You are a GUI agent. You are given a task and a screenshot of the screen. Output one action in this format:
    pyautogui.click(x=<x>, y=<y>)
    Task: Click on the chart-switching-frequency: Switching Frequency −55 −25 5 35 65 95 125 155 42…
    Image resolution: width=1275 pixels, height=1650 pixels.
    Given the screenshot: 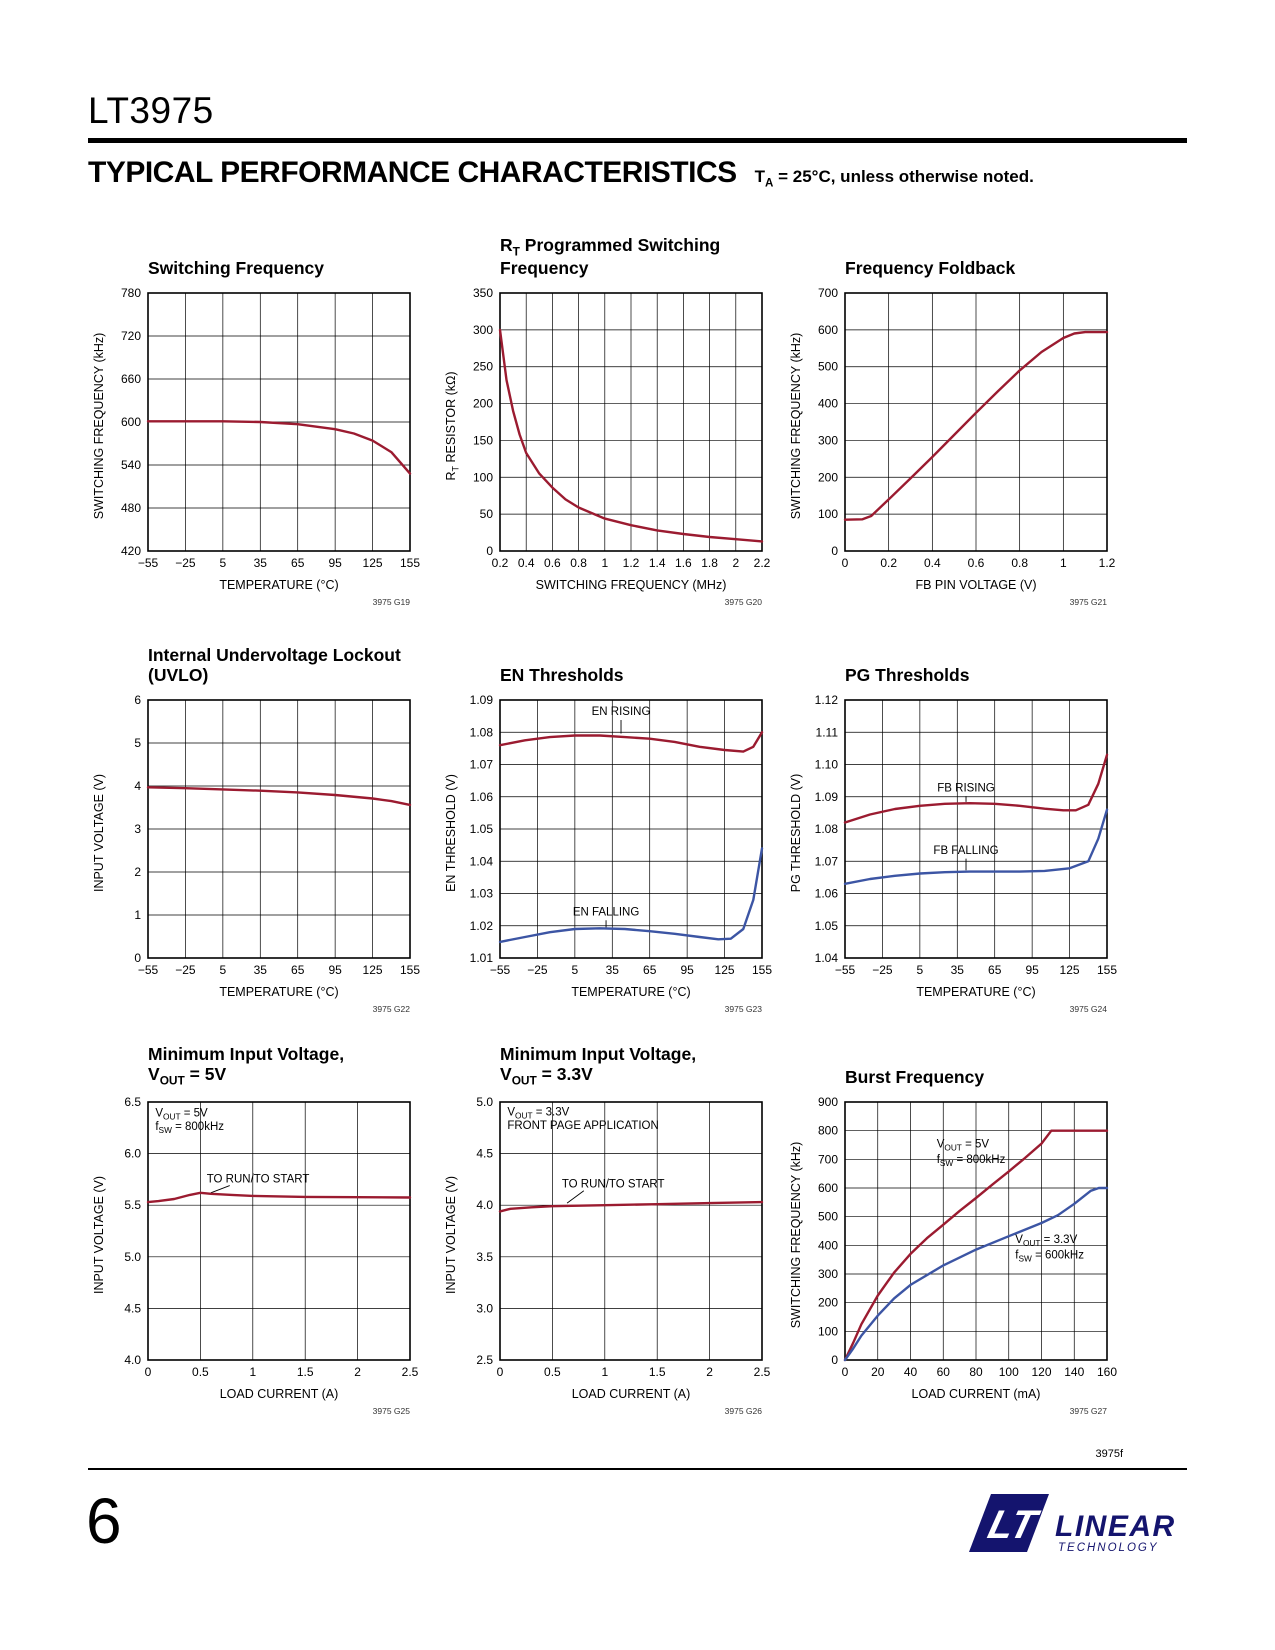 What is the action you would take?
    pyautogui.click(x=263, y=423)
    